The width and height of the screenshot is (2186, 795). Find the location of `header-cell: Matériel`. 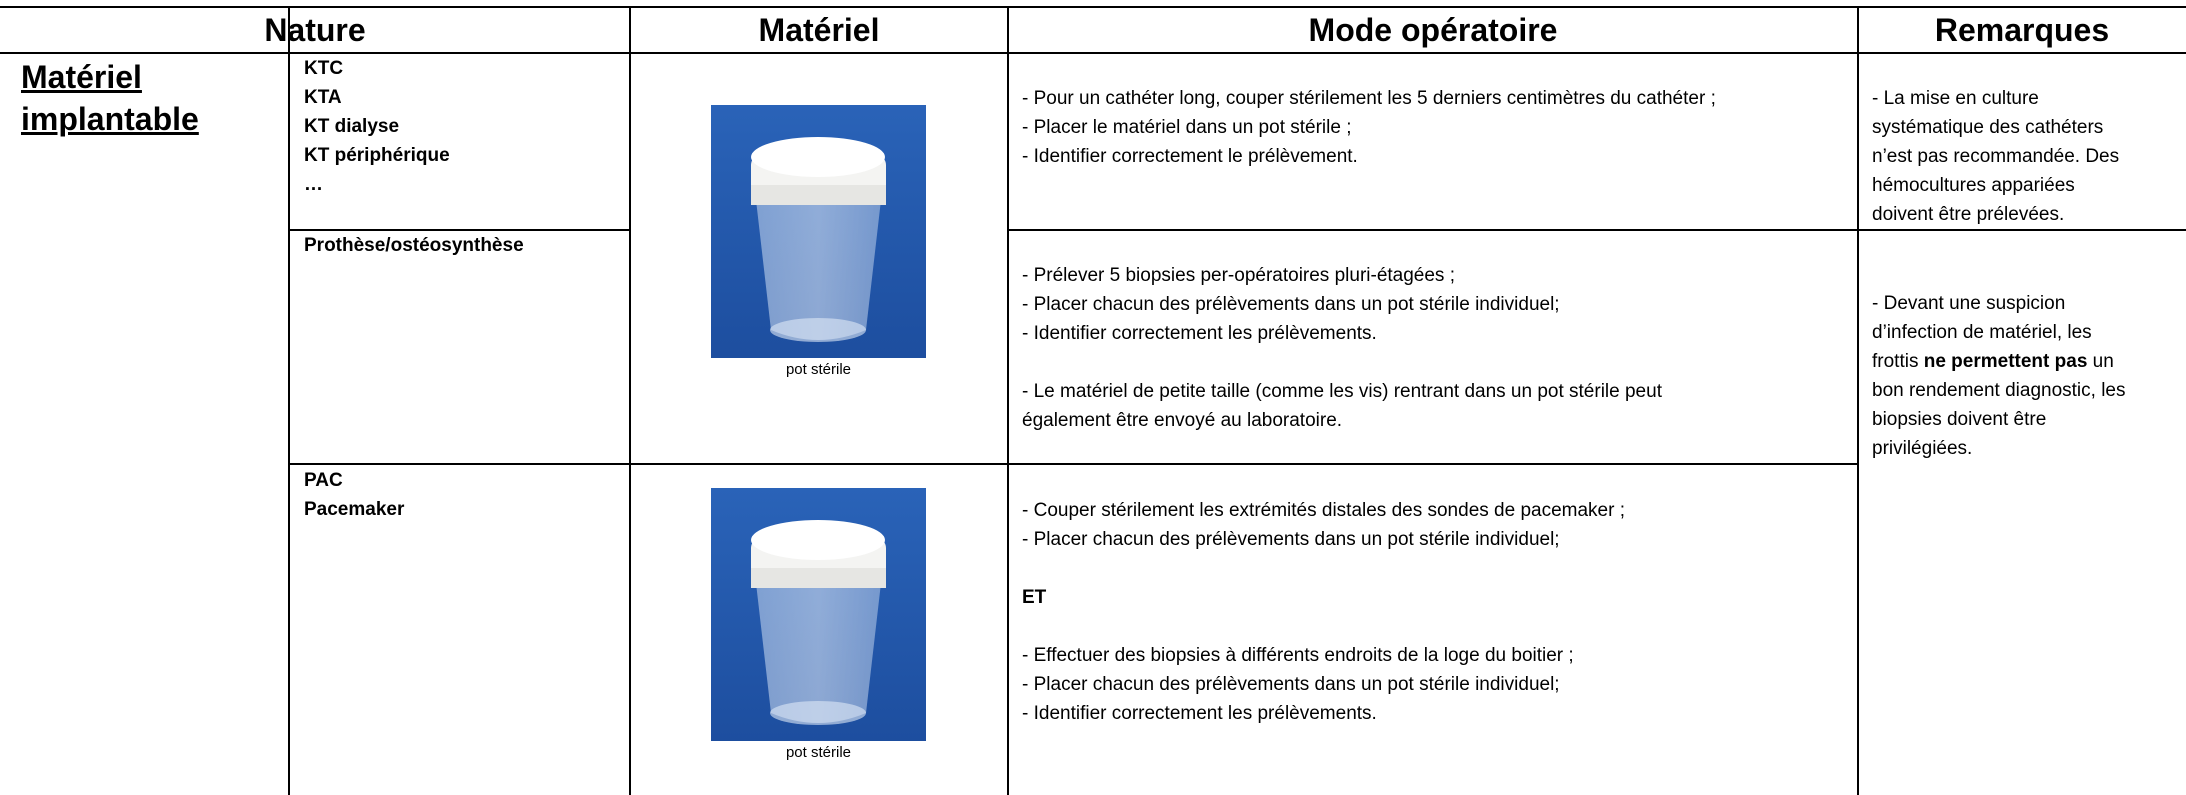

header-cell: Matériel is located at coordinates (819, 29).